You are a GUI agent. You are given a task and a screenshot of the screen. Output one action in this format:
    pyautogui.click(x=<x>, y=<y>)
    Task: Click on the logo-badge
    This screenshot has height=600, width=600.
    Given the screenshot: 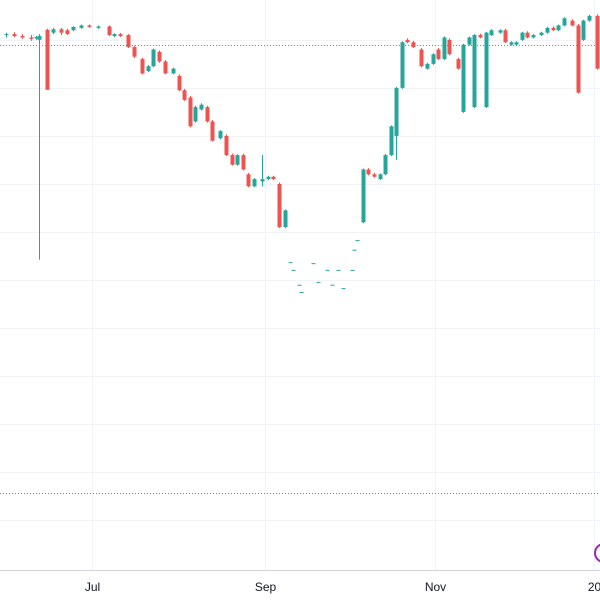 What is the action you would take?
    pyautogui.click(x=597, y=553)
    